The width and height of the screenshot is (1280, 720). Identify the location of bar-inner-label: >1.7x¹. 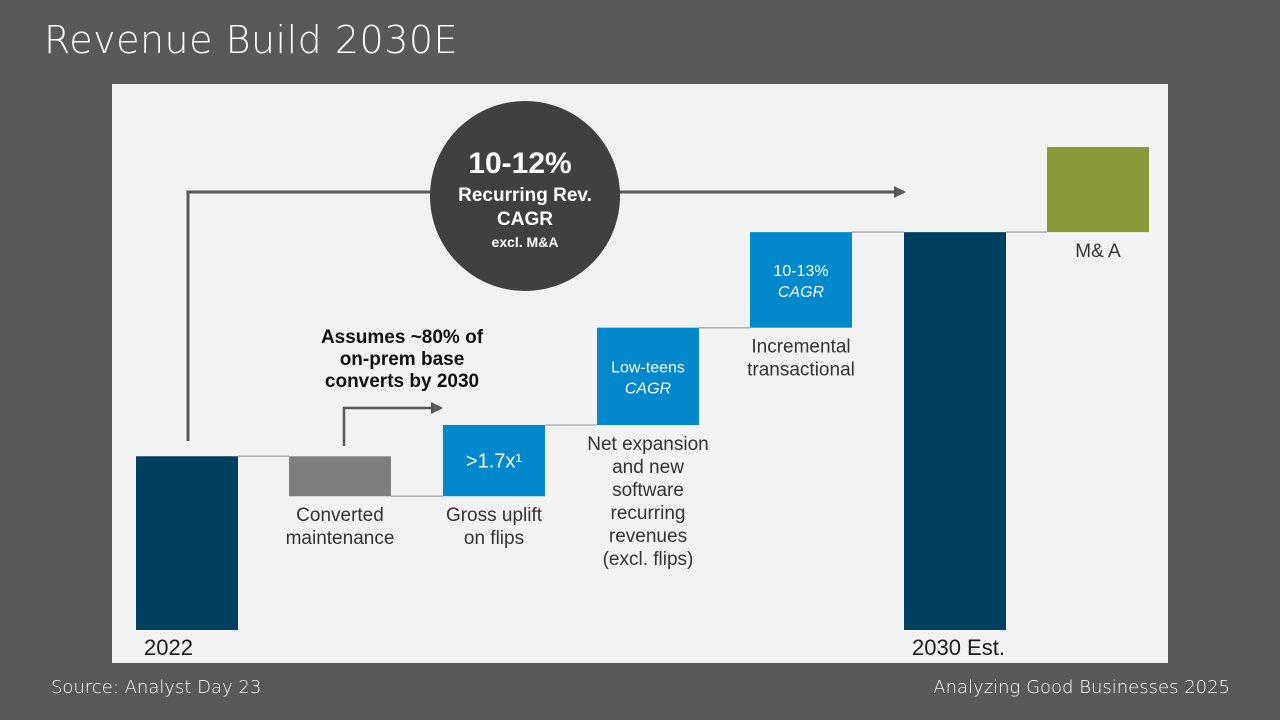
(494, 462).